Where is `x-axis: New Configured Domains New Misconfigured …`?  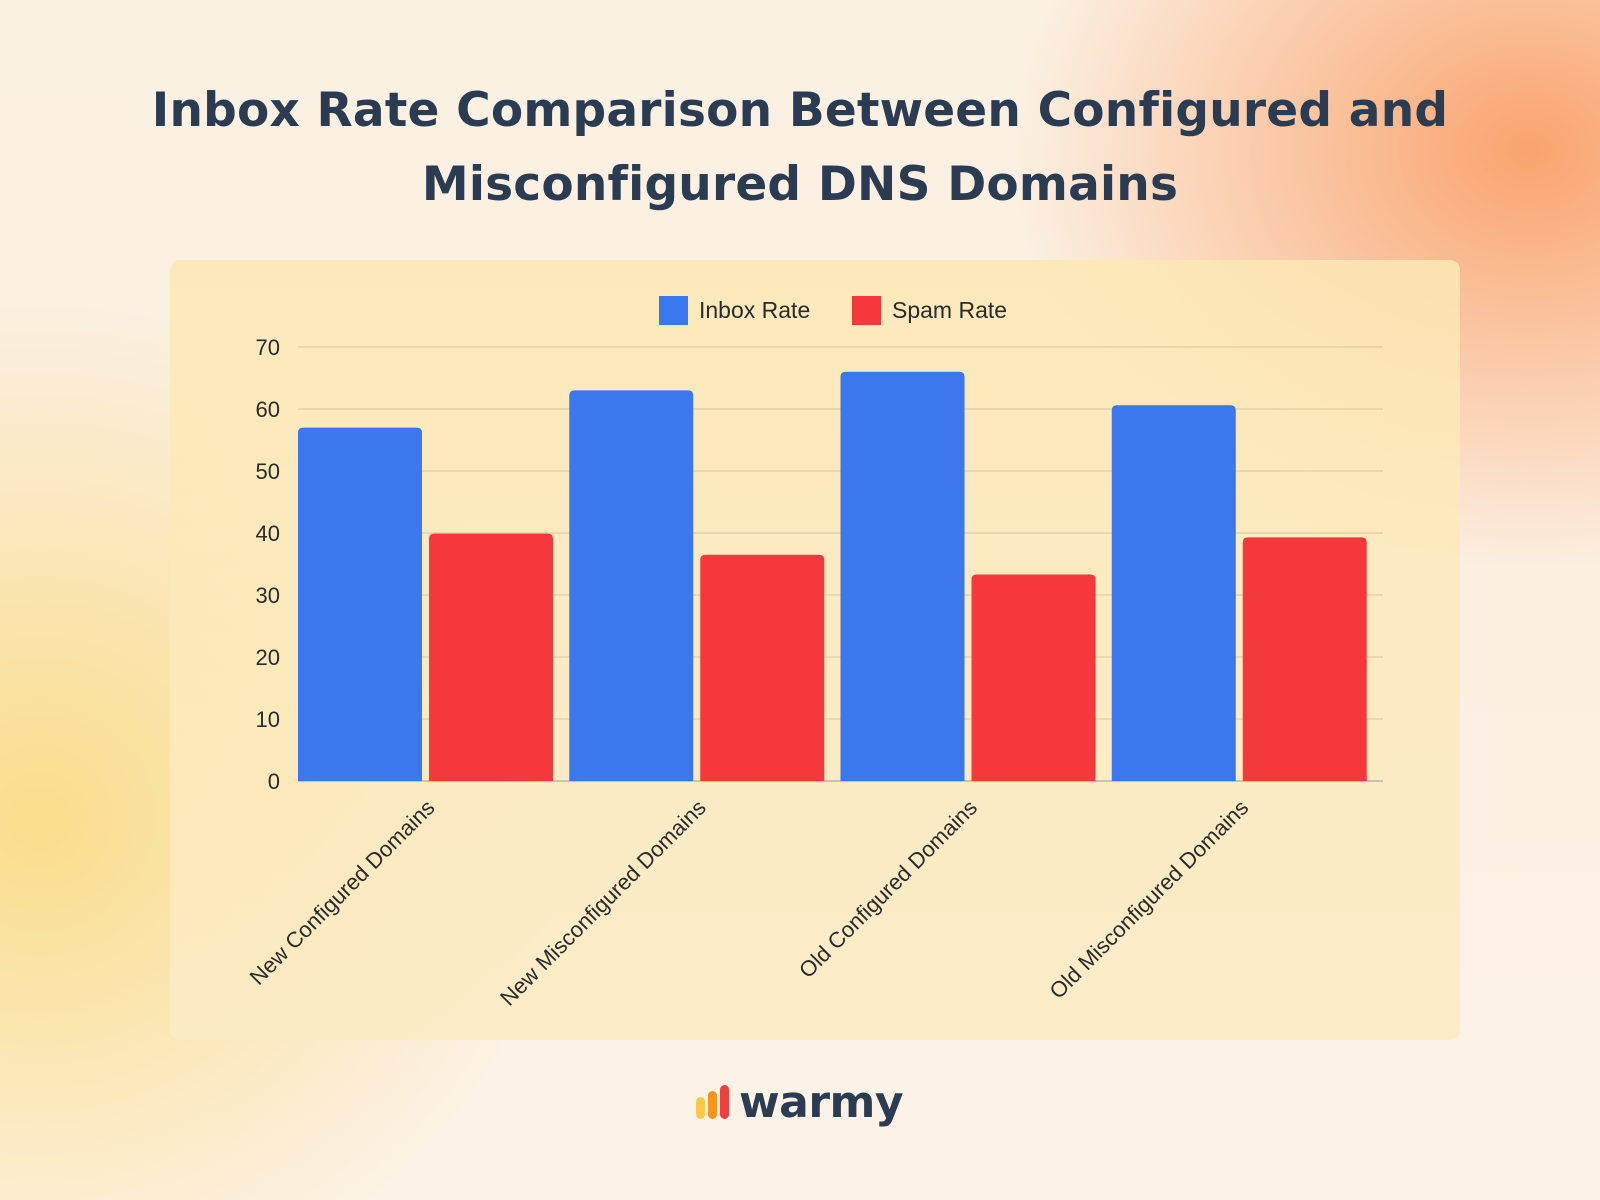 x-axis: New Configured Domains New Misconfigured … is located at coordinates (749, 903).